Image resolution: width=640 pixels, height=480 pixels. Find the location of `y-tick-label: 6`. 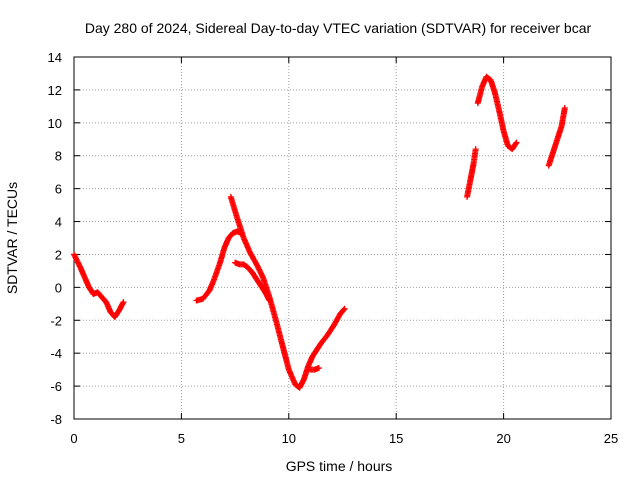

y-tick-label: 6 is located at coordinates (58, 189).